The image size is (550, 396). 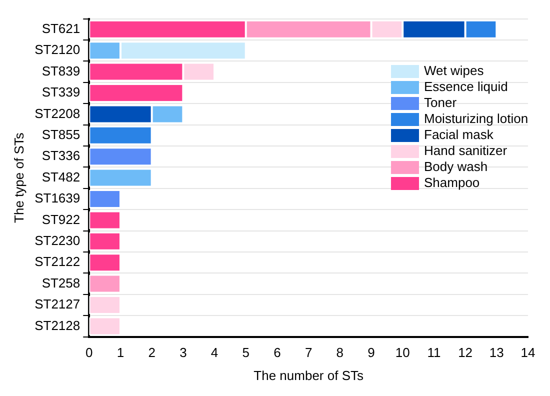 I want to click on y-tick-label: ST922, so click(x=61, y=219).